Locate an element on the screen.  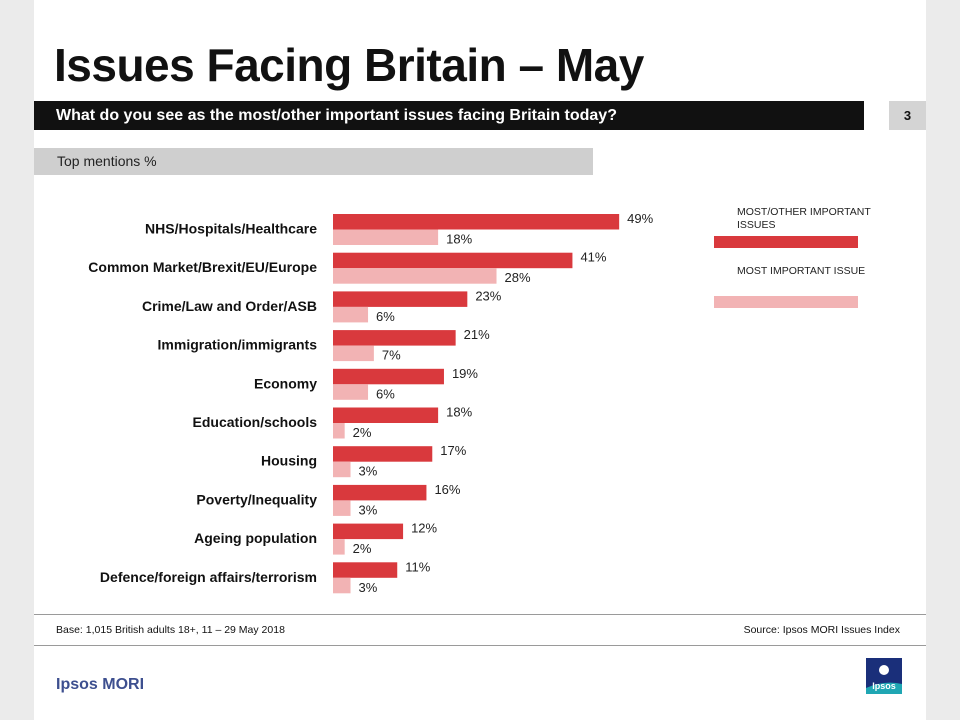
data-label: 49% is located at coordinates (640, 218).